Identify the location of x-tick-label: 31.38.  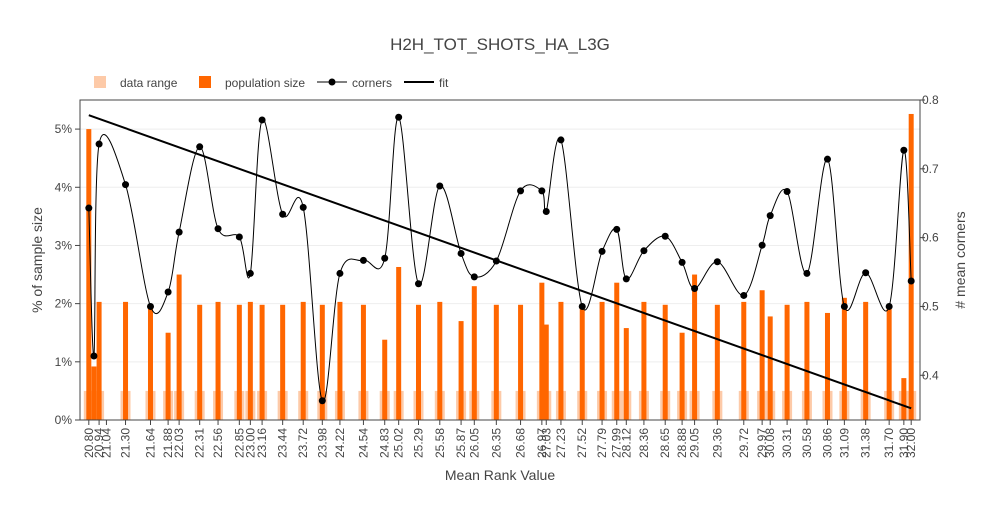
(866, 443).